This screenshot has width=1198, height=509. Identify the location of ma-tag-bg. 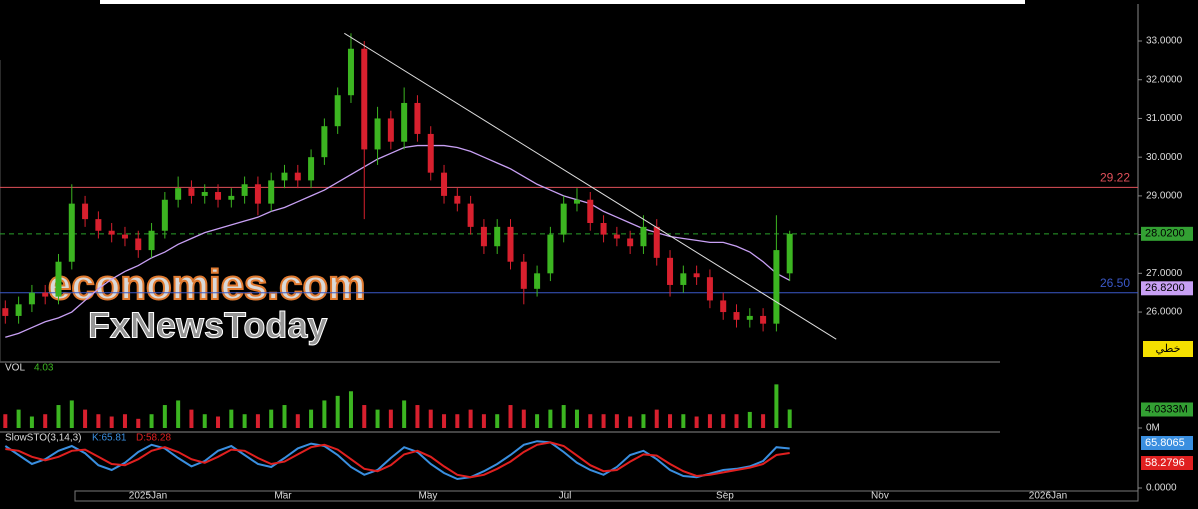
(1167, 288).